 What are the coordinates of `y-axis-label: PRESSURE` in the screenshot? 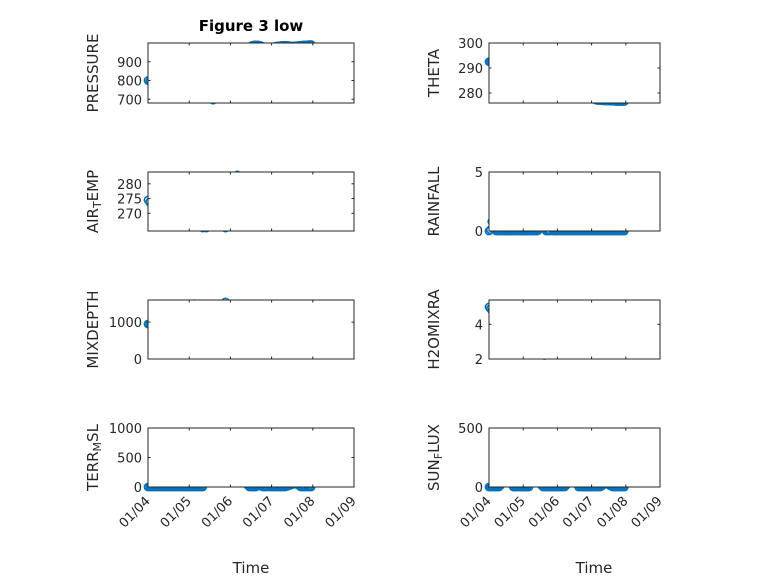 It's located at (93, 73).